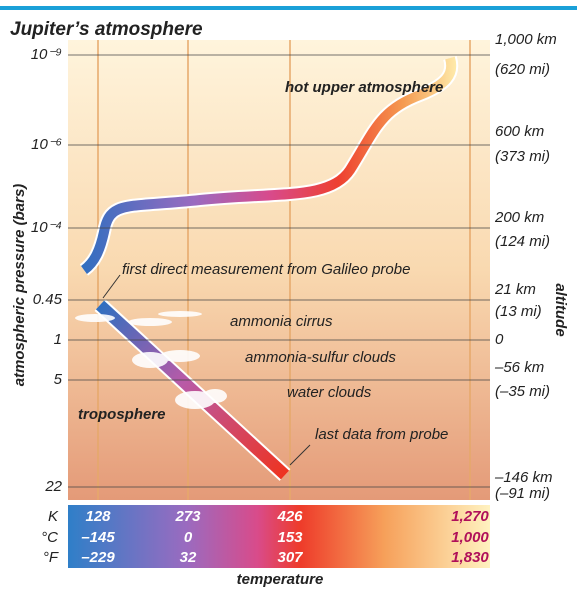 The image size is (577, 599). I want to click on temperature-value: 1,270, so click(470, 516).